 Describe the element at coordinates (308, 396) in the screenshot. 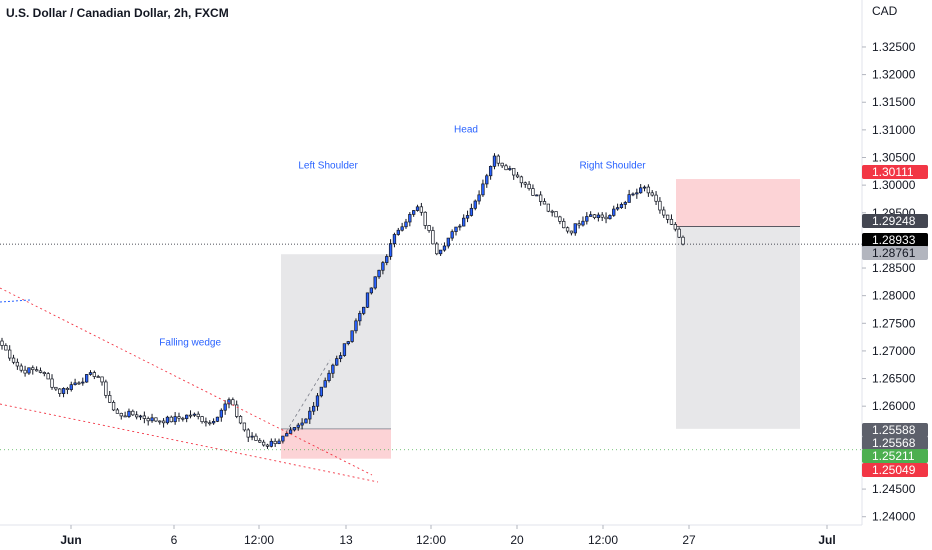

I see `projection-line` at that location.